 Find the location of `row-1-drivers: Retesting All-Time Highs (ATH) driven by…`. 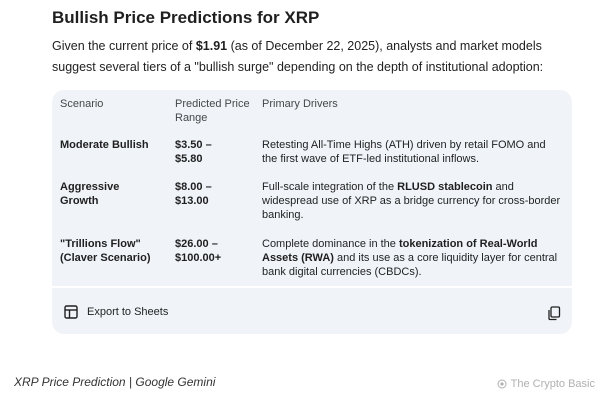

row-1-drivers: Retesting All-Time Highs (ATH) driven by… is located at coordinates (404, 152).